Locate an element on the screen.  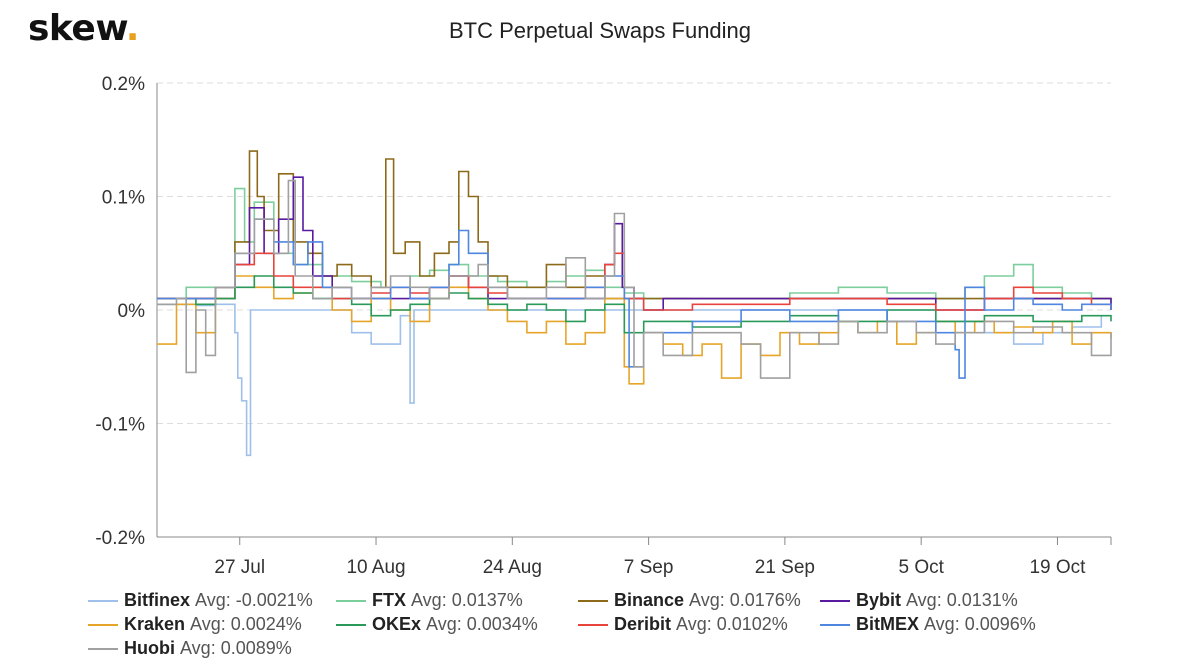
y-tick-label: -0.1% is located at coordinates (120, 425).